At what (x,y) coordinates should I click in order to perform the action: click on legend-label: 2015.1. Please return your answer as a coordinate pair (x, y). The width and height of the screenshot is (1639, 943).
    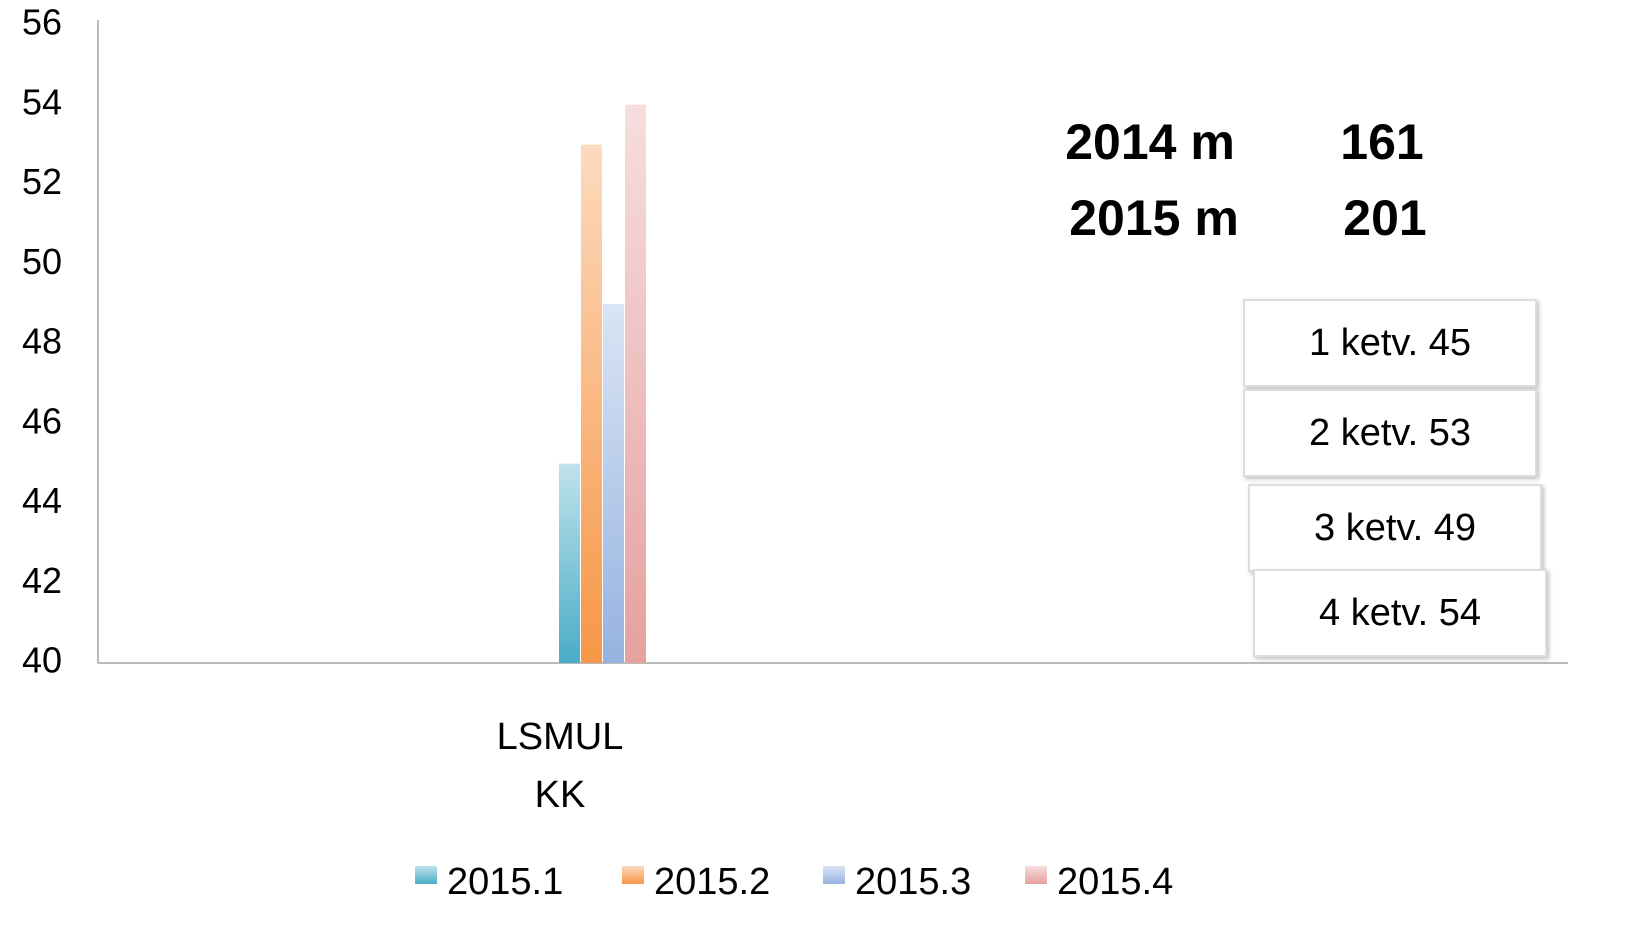
    Looking at the image, I should click on (505, 882).